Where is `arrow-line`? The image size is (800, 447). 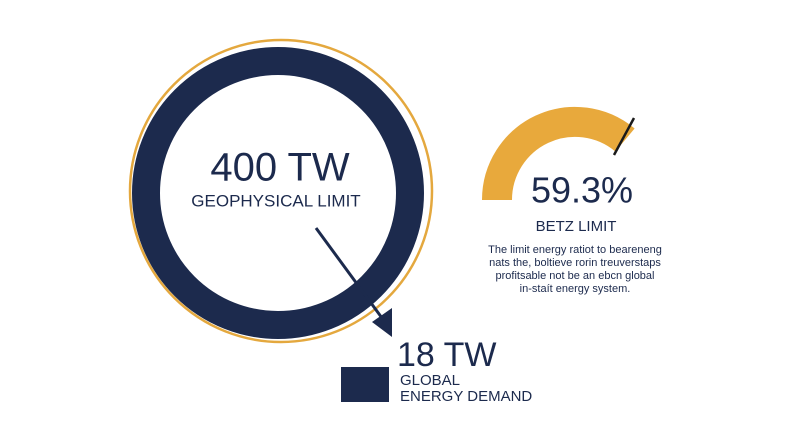
arrow-line is located at coordinates (349, 273).